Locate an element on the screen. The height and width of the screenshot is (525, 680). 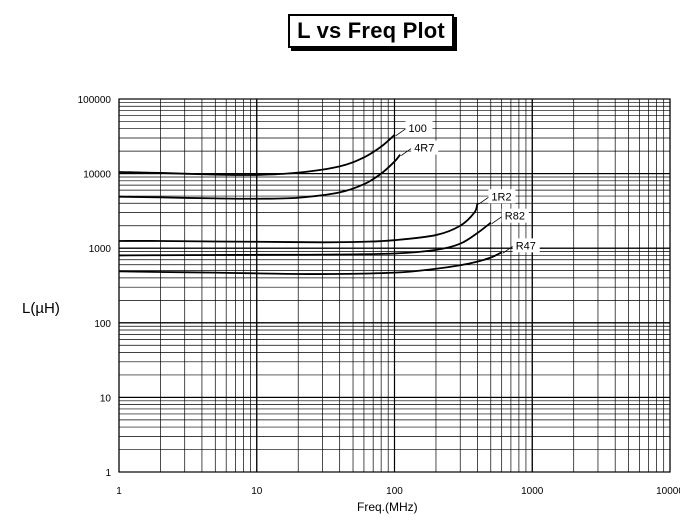
series-label-4R7: 4R7 is located at coordinates (424, 149).